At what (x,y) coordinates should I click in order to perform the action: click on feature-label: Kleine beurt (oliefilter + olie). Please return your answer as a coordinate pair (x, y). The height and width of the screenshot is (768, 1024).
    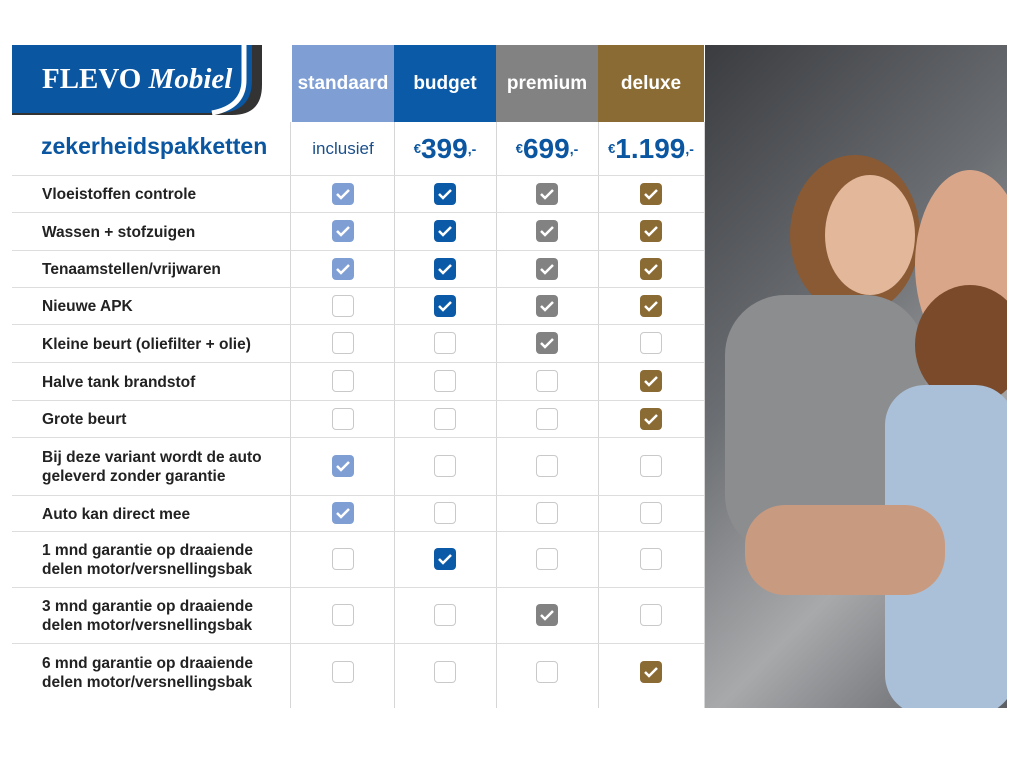
    Looking at the image, I should click on (146, 344).